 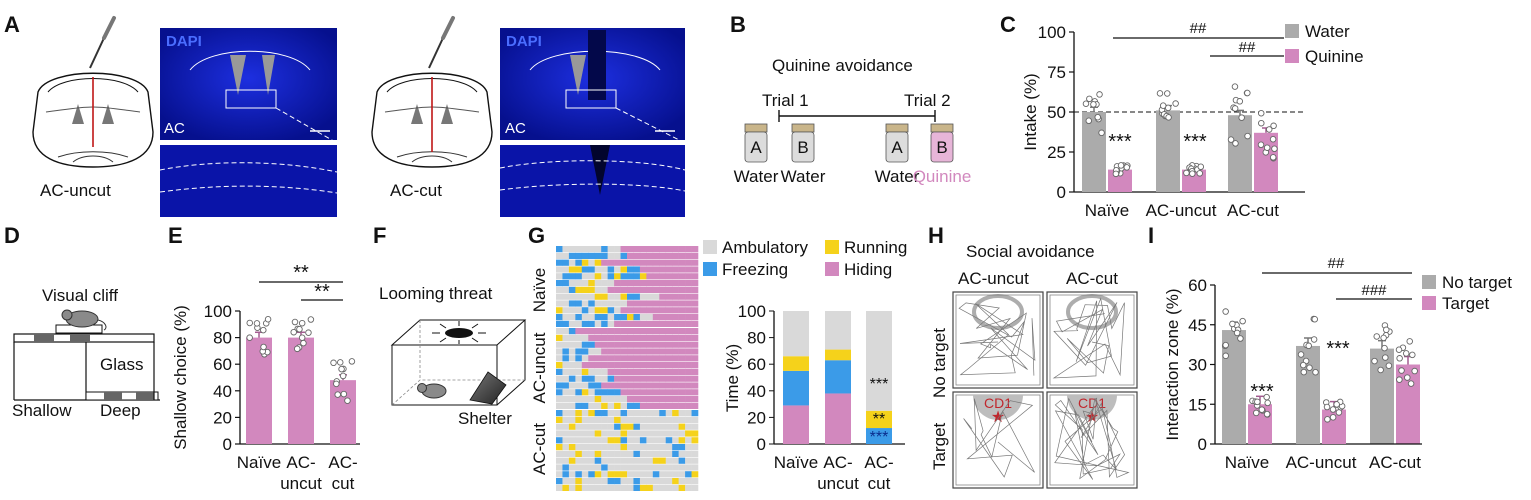 What do you see at coordinates (524, 41) in the screenshot?
I see `dapi-label: DAPI` at bounding box center [524, 41].